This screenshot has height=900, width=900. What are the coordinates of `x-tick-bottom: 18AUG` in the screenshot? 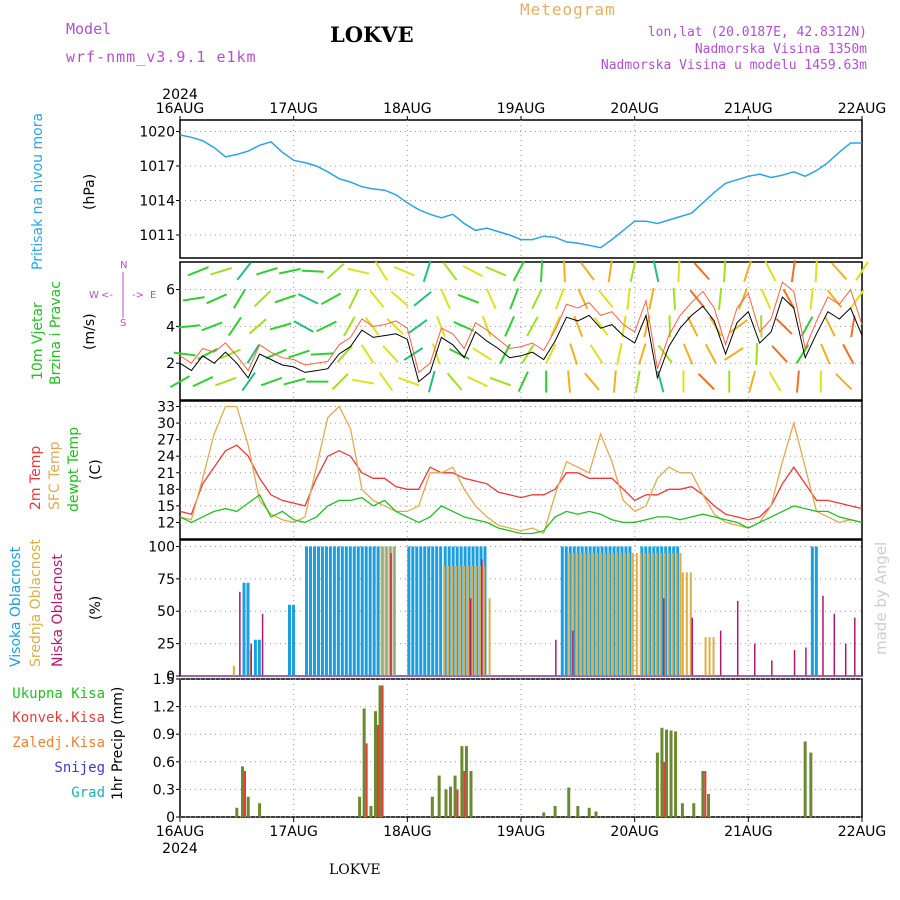 It's located at (407, 832).